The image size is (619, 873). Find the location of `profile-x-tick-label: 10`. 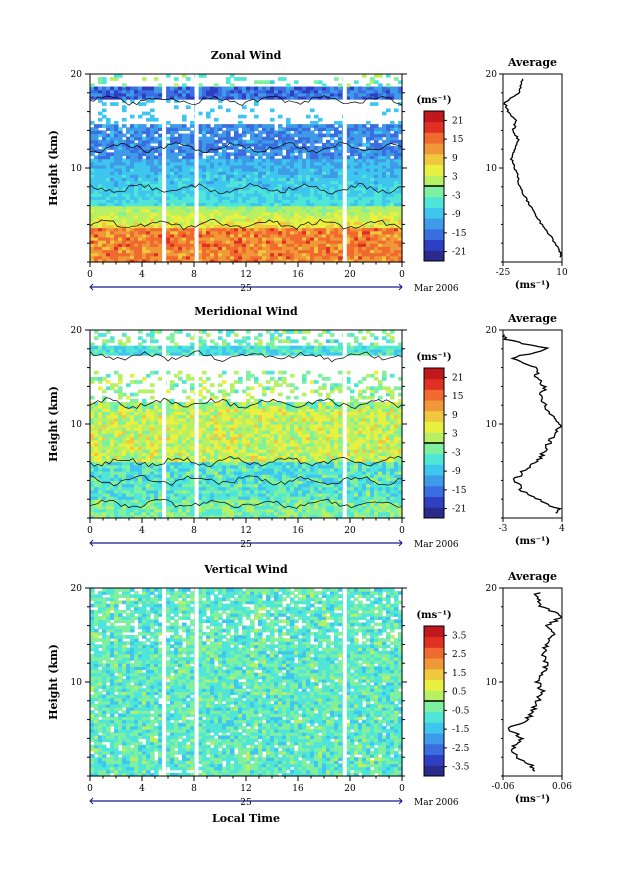

profile-x-tick-label: 10 is located at coordinates (562, 273).